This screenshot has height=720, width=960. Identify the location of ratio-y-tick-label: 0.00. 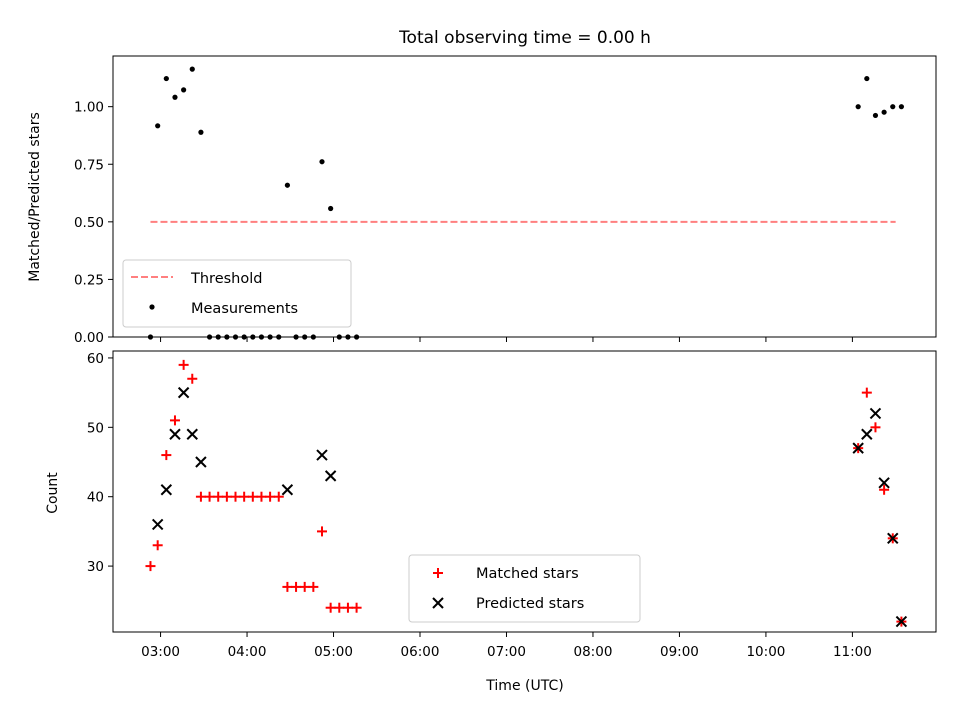
(89, 338).